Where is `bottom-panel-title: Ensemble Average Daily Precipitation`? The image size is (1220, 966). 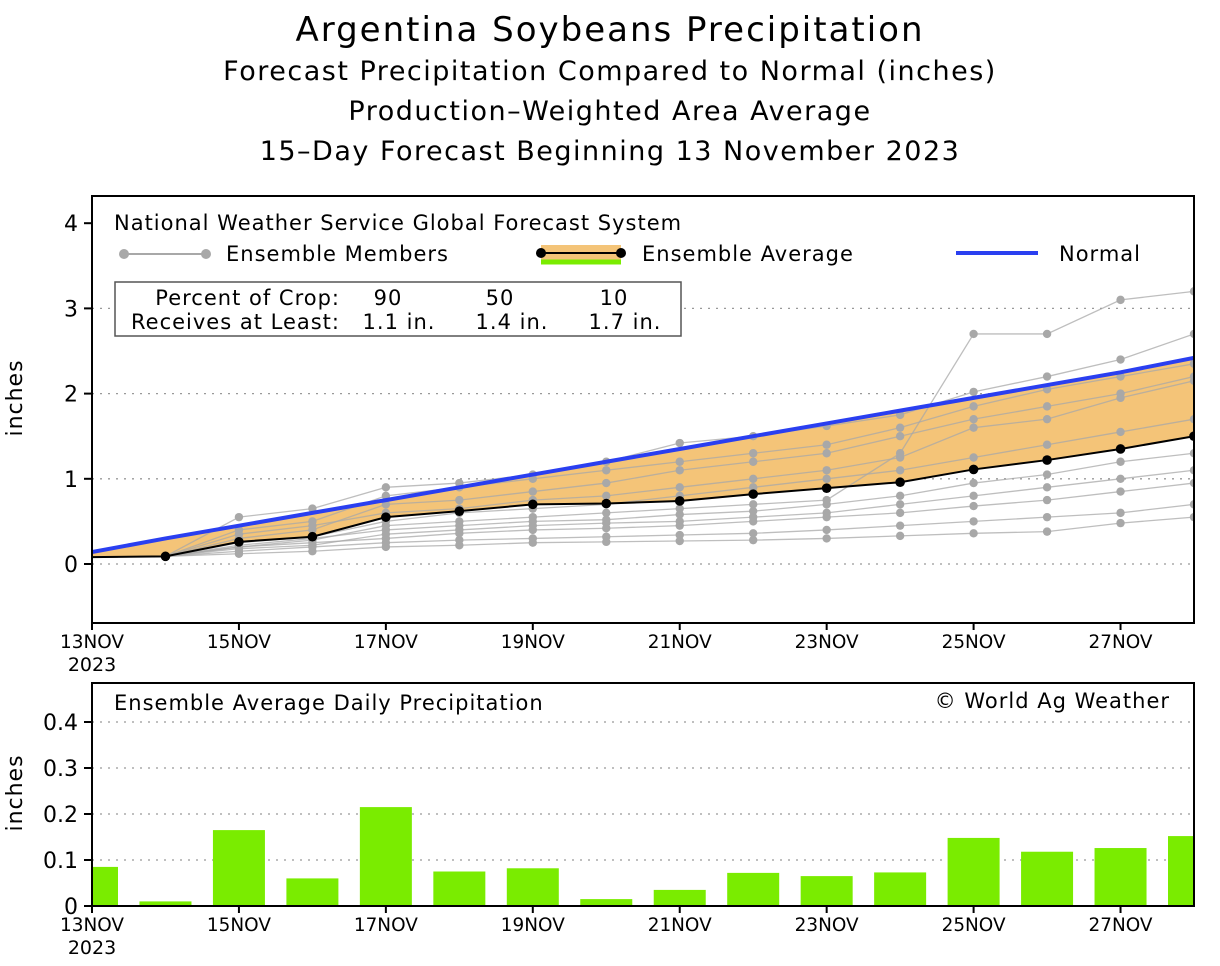
bottom-panel-title: Ensemble Average Daily Precipitation is located at coordinates (329, 703).